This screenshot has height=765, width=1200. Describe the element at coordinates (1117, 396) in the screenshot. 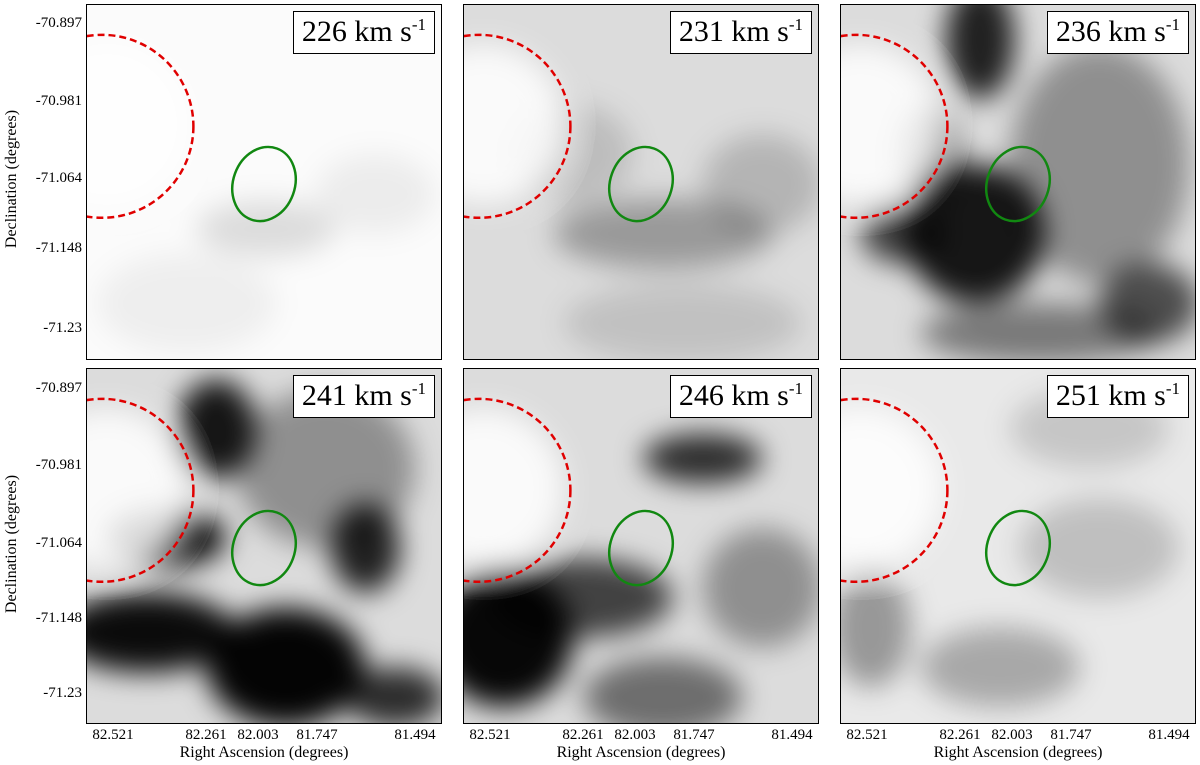

I see `velocity-label: 251 km s-1` at that location.